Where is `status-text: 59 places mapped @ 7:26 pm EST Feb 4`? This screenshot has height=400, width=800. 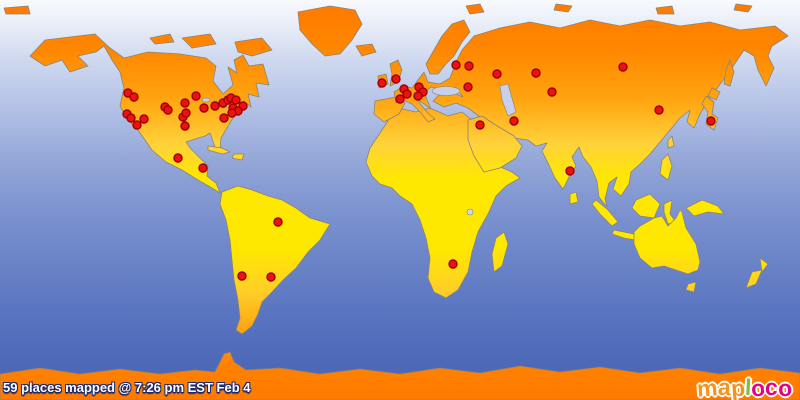
status-text: 59 places mapped @ 7:26 pm EST Feb 4 is located at coordinates (127, 387).